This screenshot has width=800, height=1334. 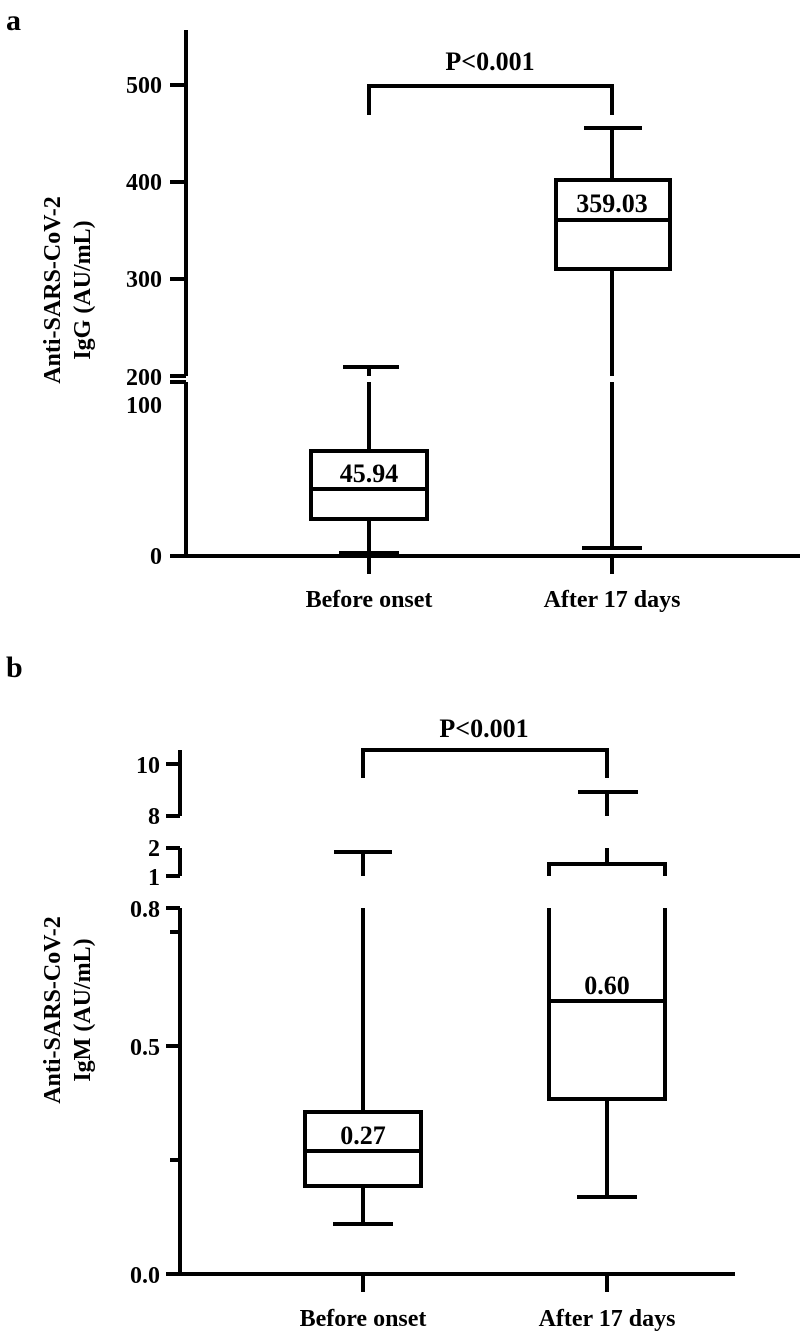 I want to click on tick-label: 0, so click(x=156, y=557).